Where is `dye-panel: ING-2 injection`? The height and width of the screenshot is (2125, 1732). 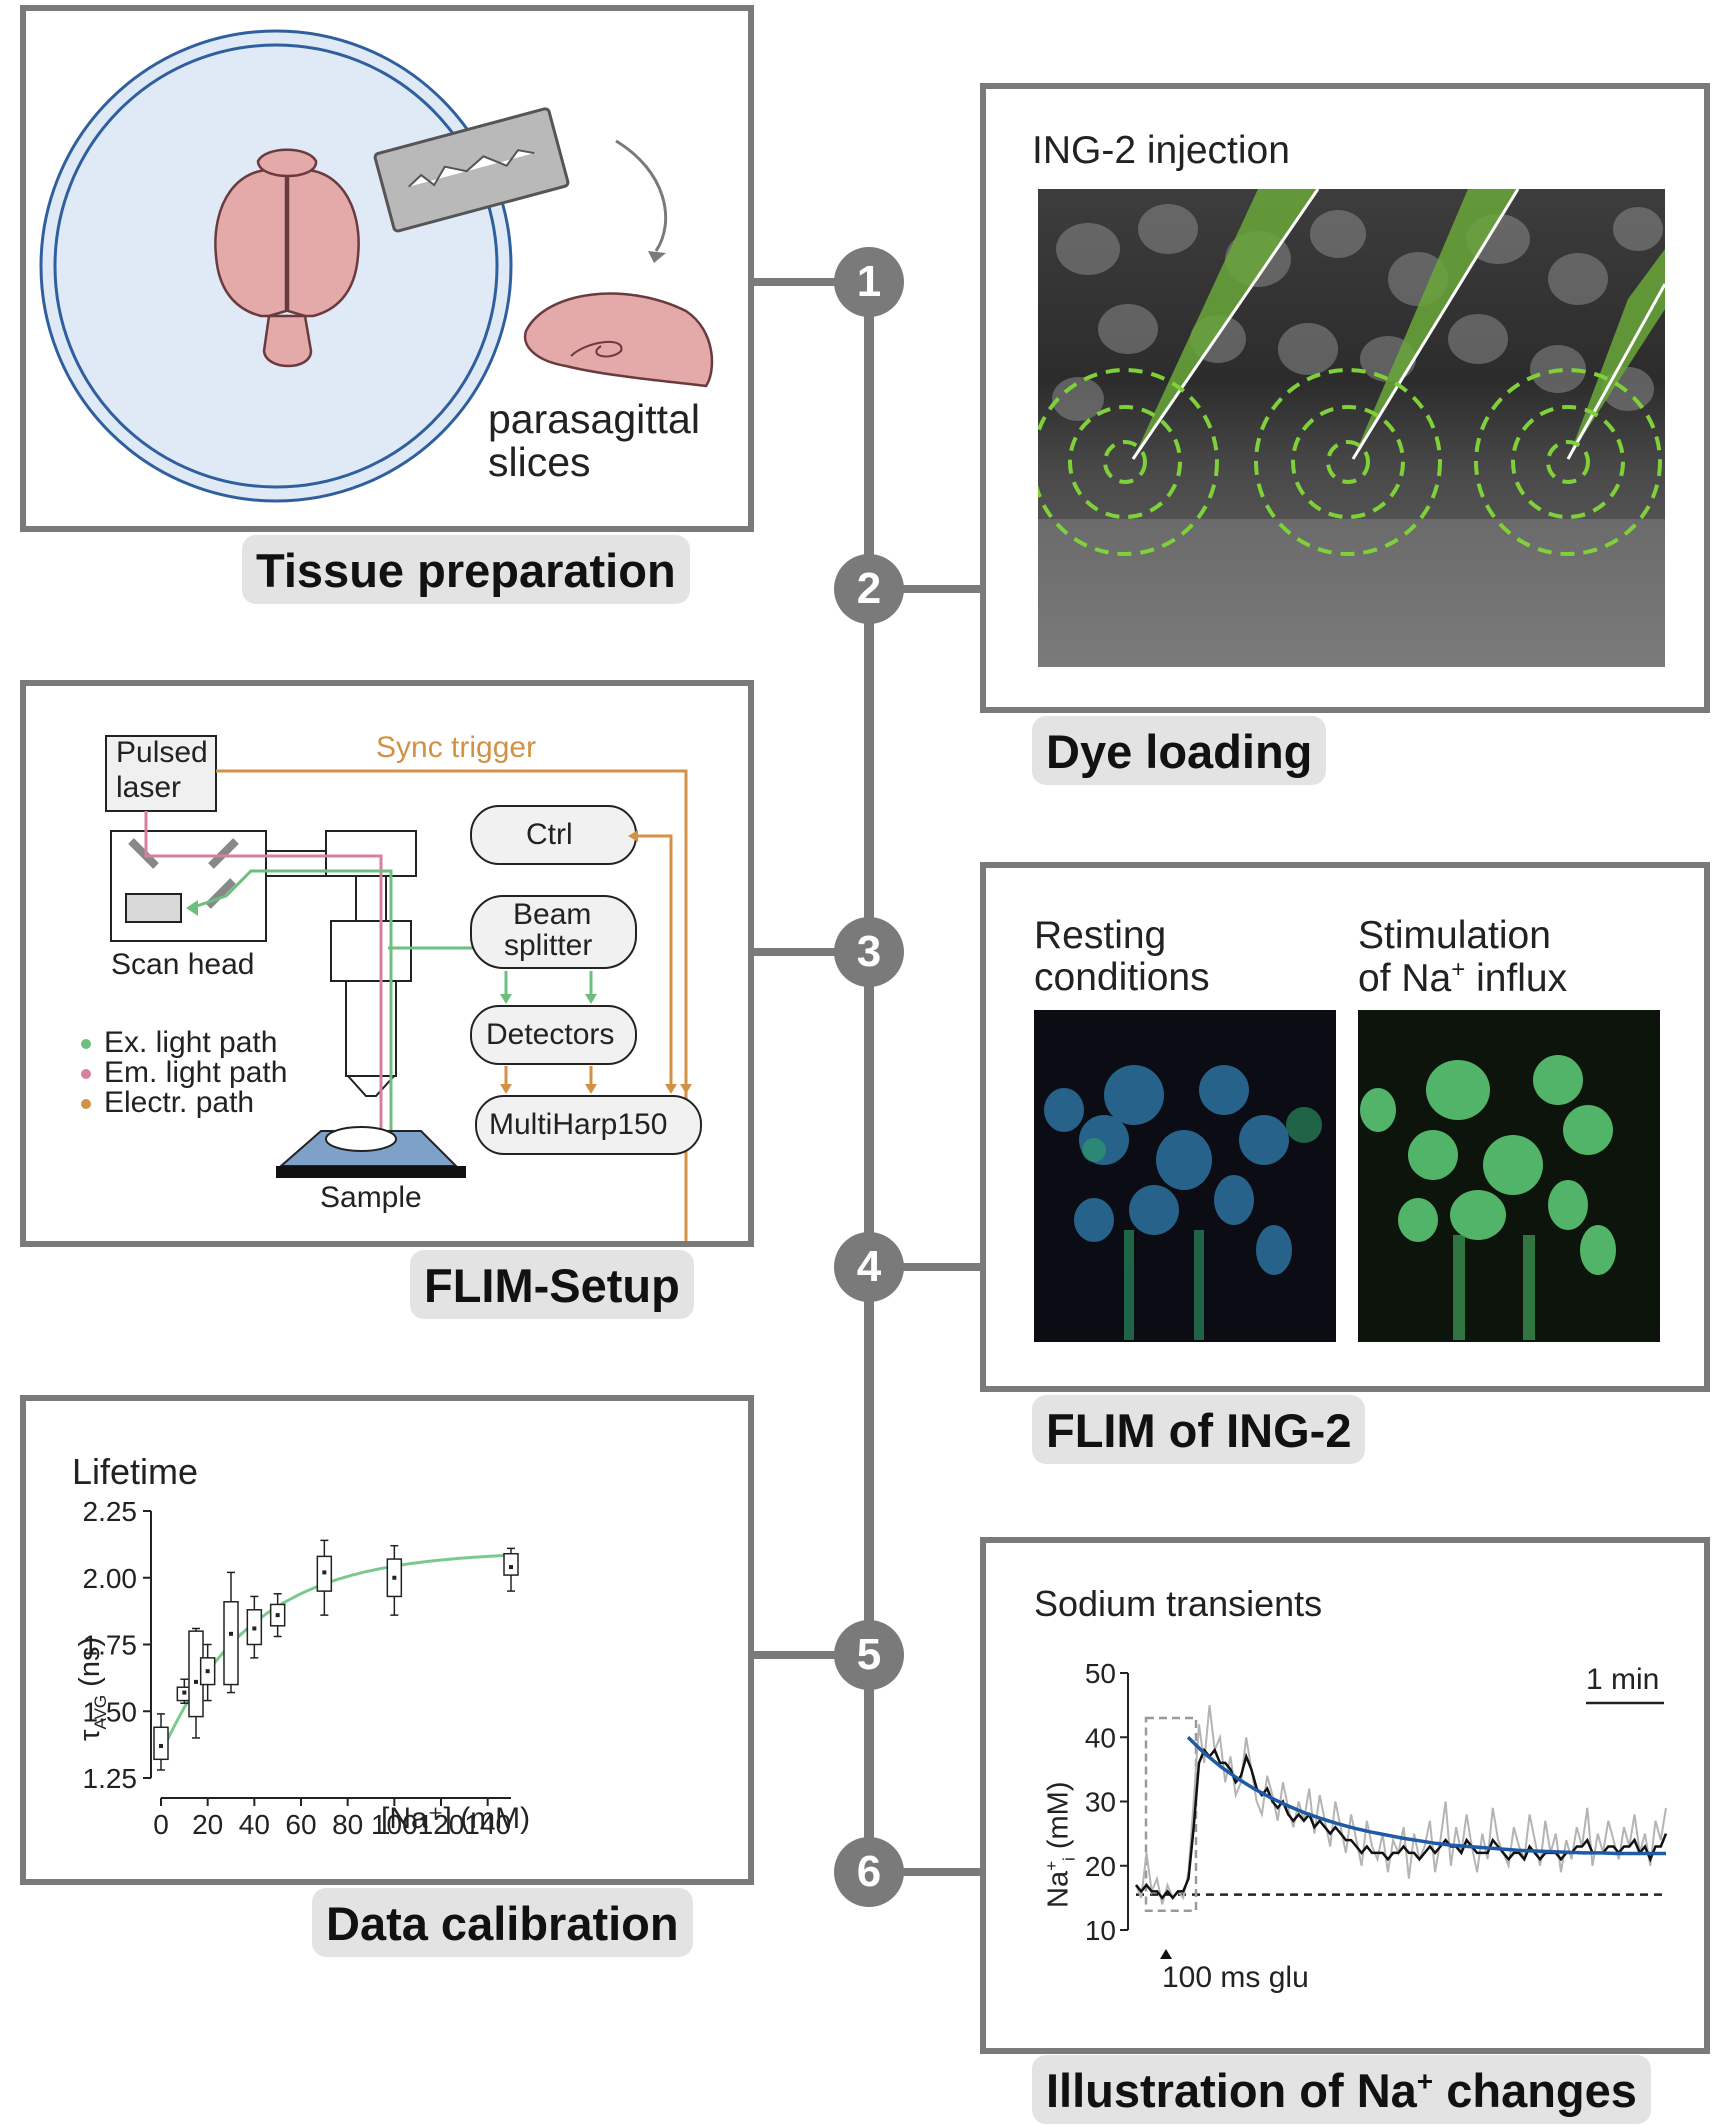 dye-panel: ING-2 injection is located at coordinates (1345, 398).